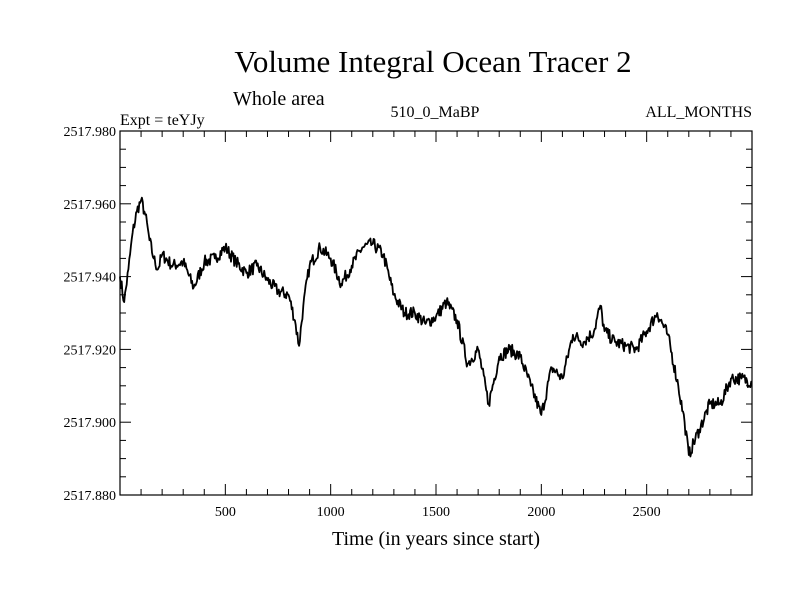 Image resolution: width=800 pixels, height=600 pixels. Describe the element at coordinates (90, 350) in the screenshot. I see `y-tick-label: 2517.920` at that location.